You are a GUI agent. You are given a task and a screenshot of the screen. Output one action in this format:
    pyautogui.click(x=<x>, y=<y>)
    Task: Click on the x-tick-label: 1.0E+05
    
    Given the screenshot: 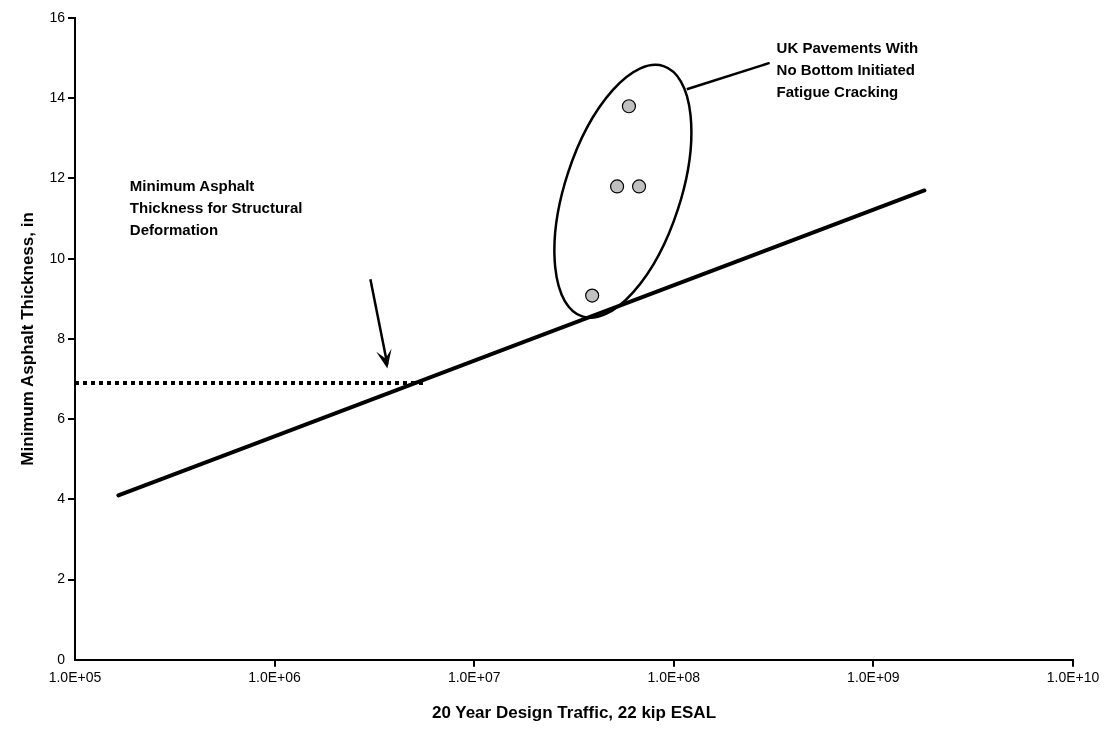 What is the action you would take?
    pyautogui.click(x=75, y=677)
    